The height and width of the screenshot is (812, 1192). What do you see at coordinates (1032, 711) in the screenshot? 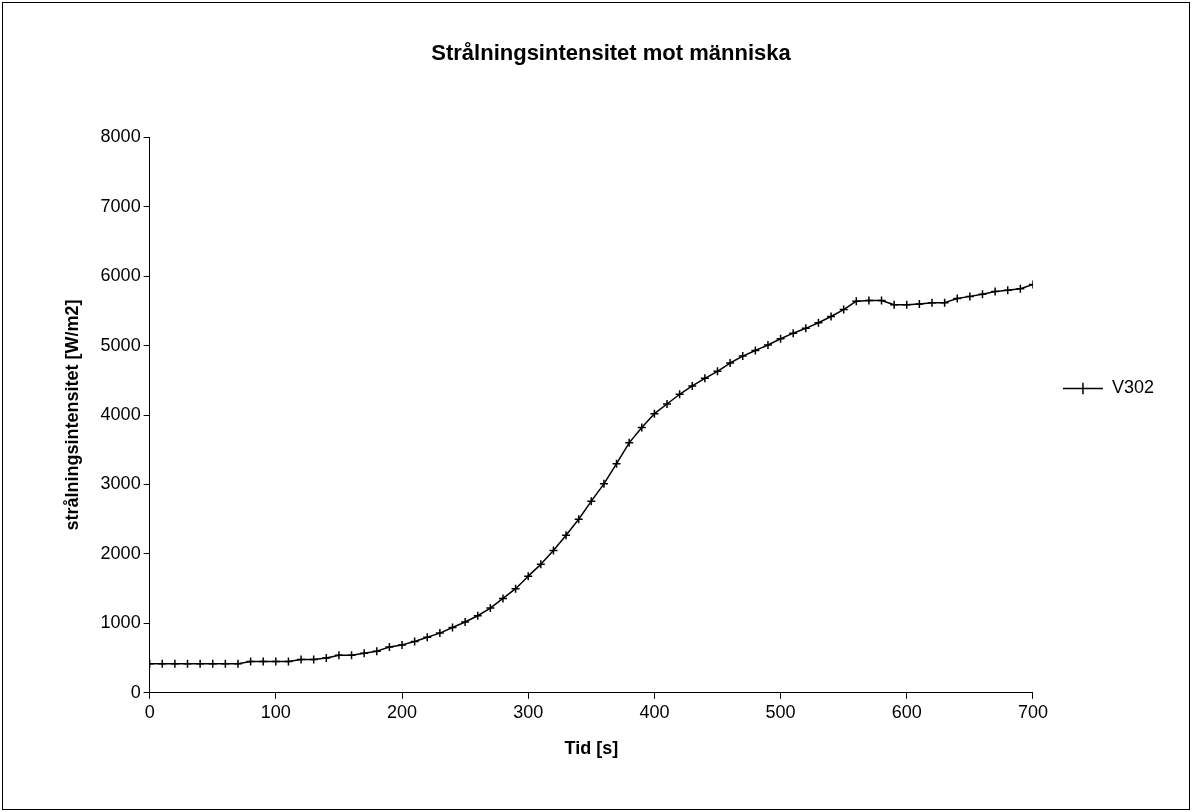
I see `x-tick-label: 700` at bounding box center [1032, 711].